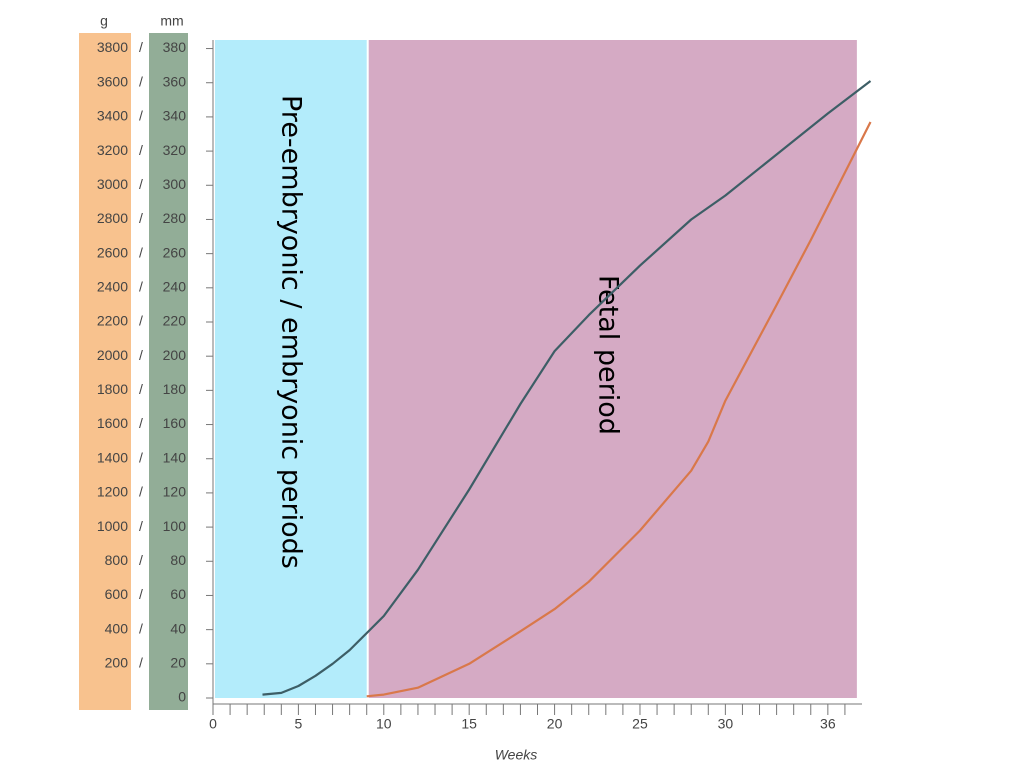  Describe the element at coordinates (469, 724) in the screenshot. I see `x-tick-label: 15` at that location.